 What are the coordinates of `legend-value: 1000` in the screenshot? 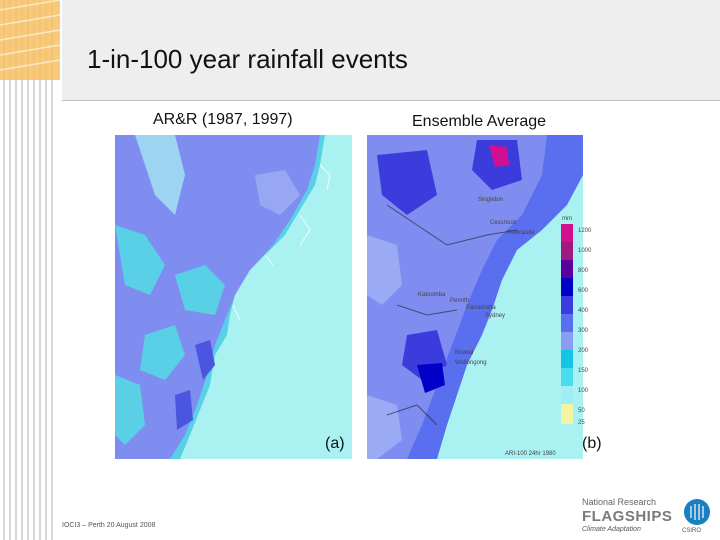 It's located at (585, 251).